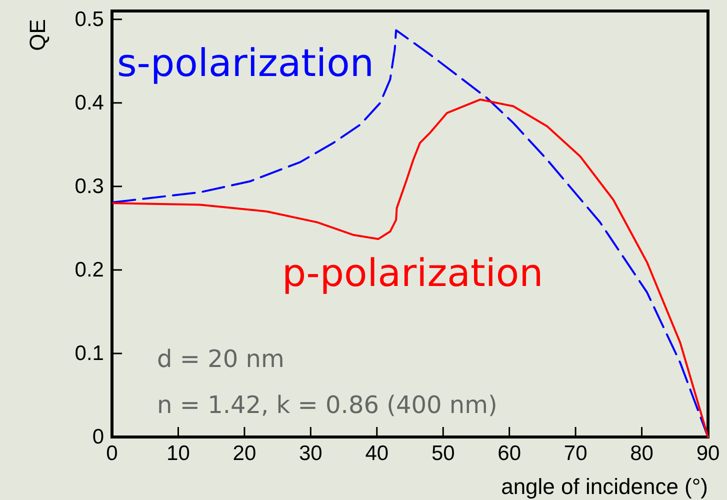  I want to click on y-tick-label: 0.2, so click(89, 270).